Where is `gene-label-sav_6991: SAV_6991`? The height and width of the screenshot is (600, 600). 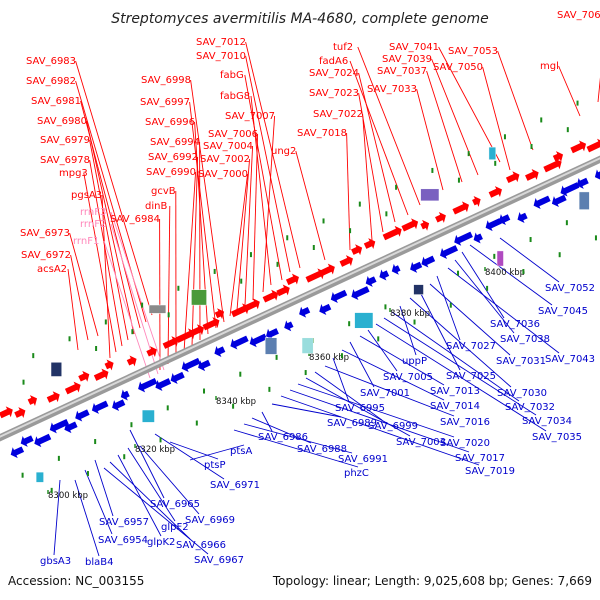
gene-label-sav_6991: SAV_6991 is located at coordinates (363, 459).